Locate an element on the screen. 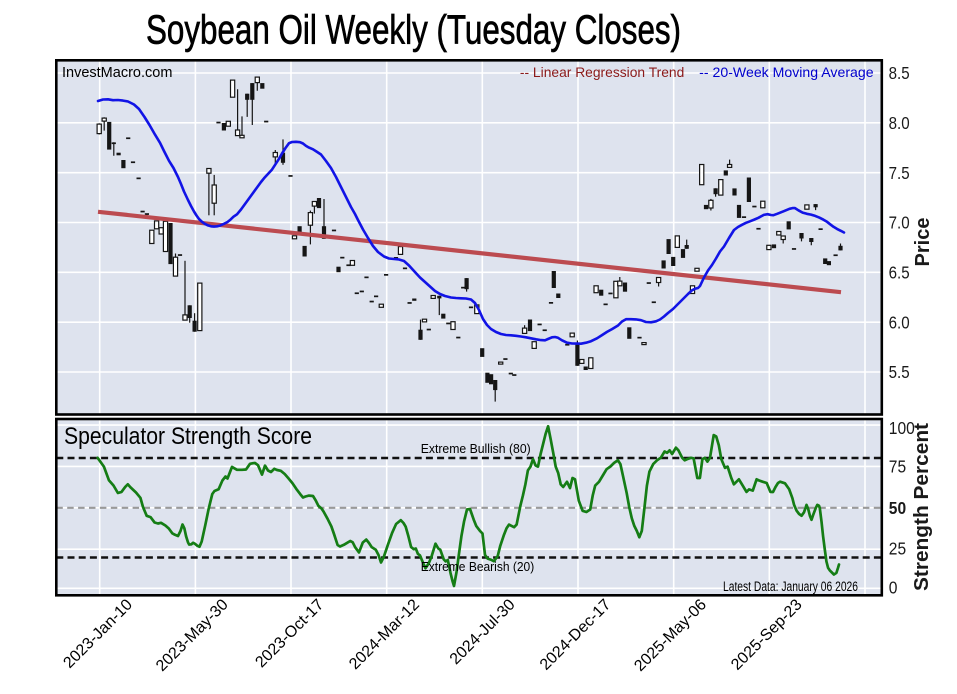 The image size is (957, 694). svg-text: 75 is located at coordinates (897, 466).